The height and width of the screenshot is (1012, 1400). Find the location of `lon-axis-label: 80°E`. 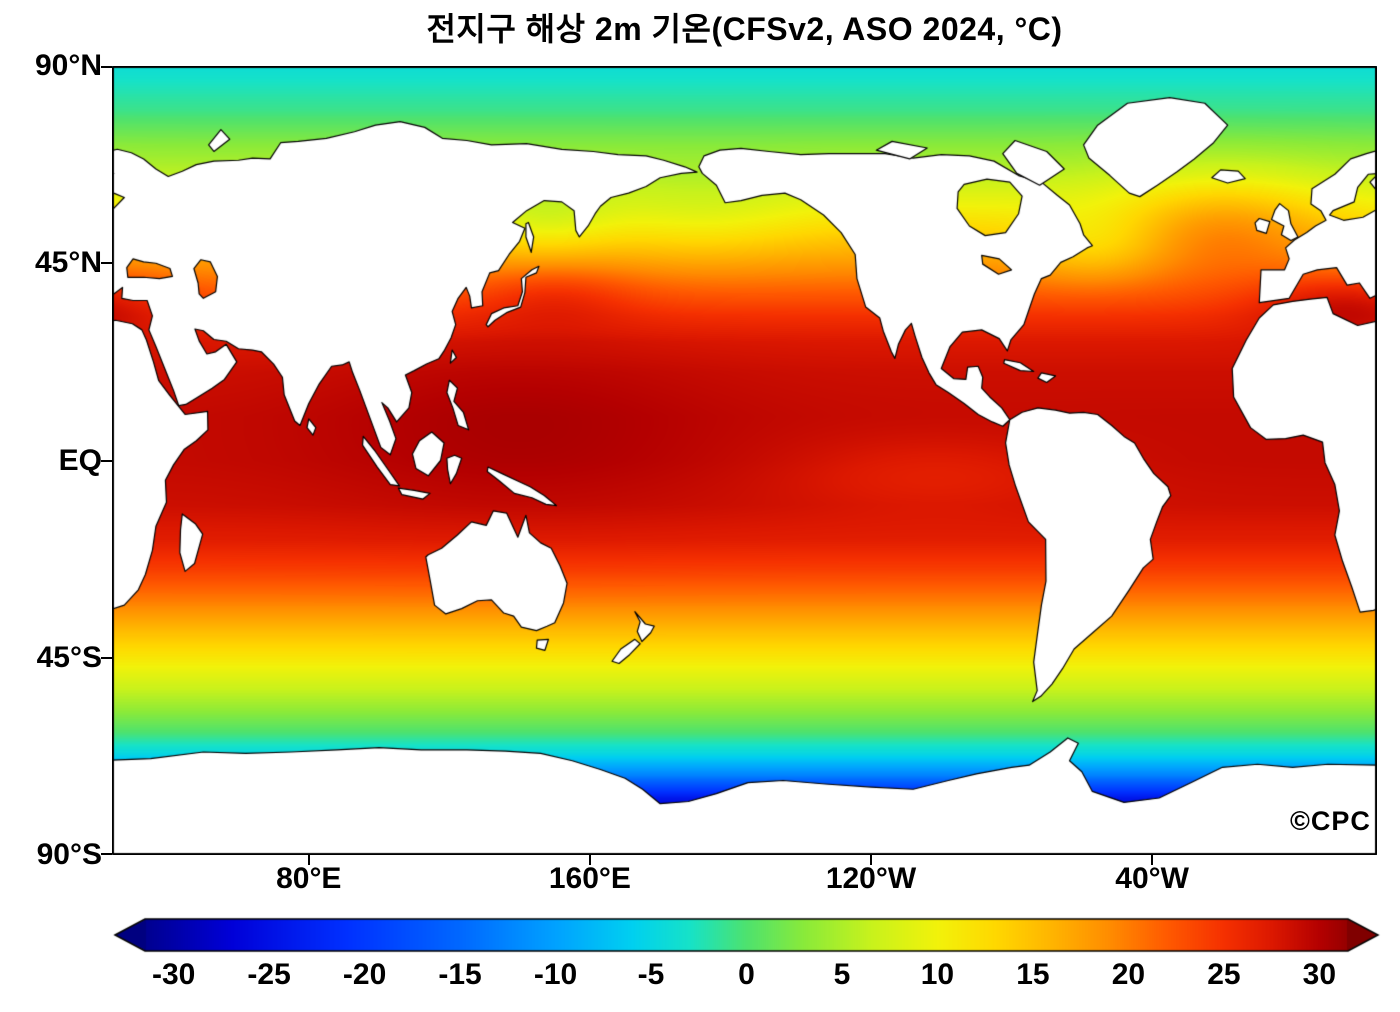

lon-axis-label: 80°E is located at coordinates (309, 878).